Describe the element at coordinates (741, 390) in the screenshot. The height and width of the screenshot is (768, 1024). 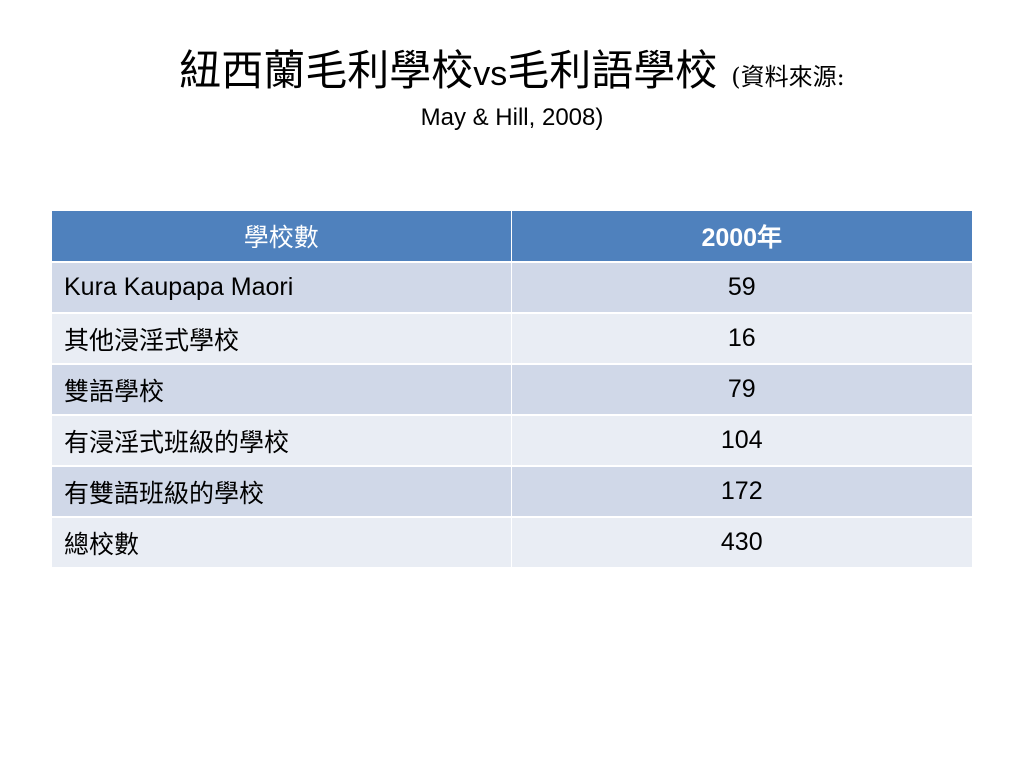
I see `row-value: 79` at that location.